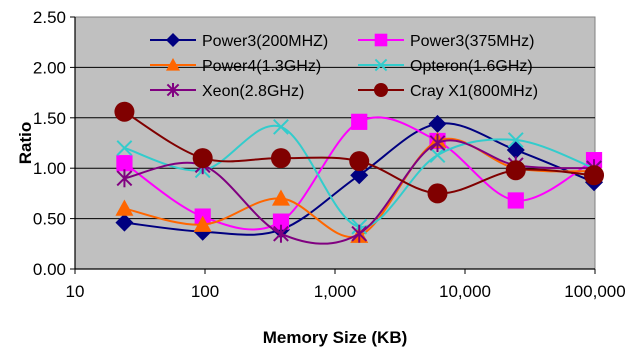 The height and width of the screenshot is (348, 644). Describe the element at coordinates (335, 291) in the screenshot. I see `x-tick-label: 1,000` at that location.